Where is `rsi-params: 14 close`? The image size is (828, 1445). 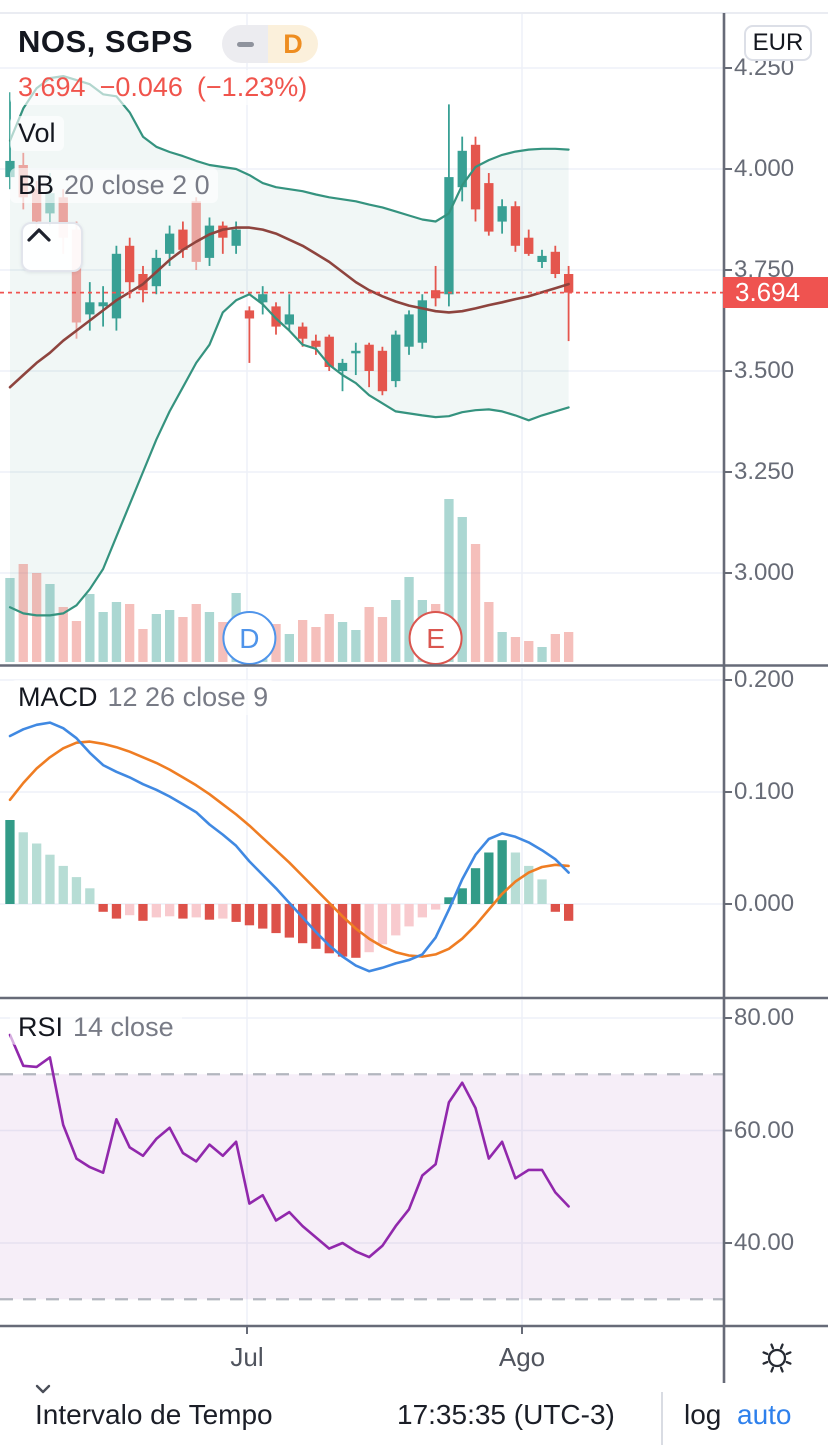 rsi-params: 14 close is located at coordinates (123, 1027).